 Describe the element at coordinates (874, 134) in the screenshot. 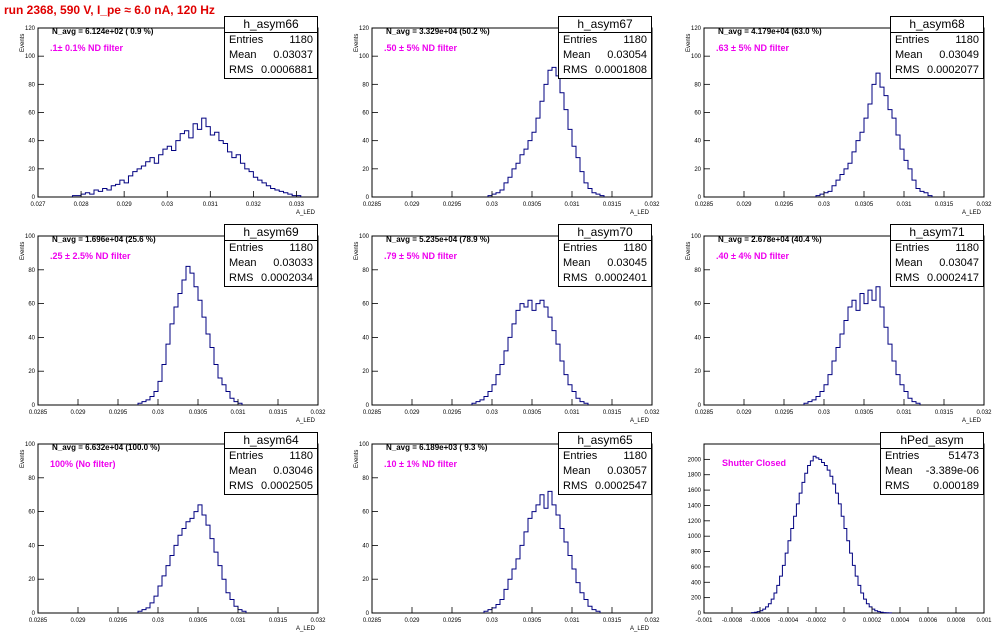

I see `histogram-line` at that location.